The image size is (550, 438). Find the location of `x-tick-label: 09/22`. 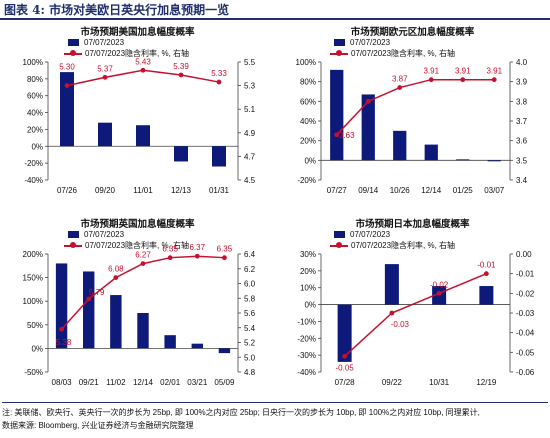

x-tick-label: 09/22 is located at coordinates (392, 382).